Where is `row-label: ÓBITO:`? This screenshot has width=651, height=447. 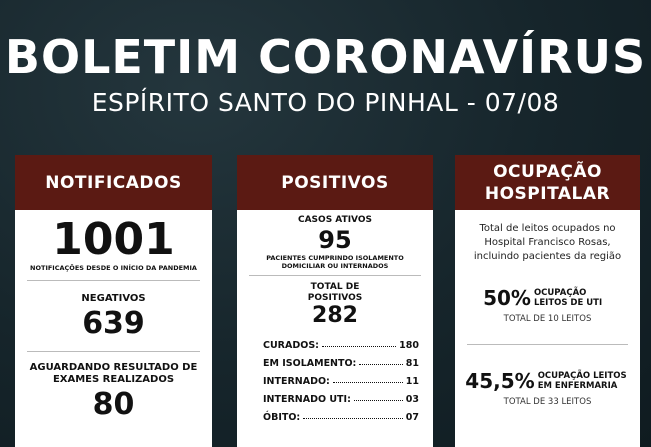 row-label: ÓBITO: is located at coordinates (282, 417).